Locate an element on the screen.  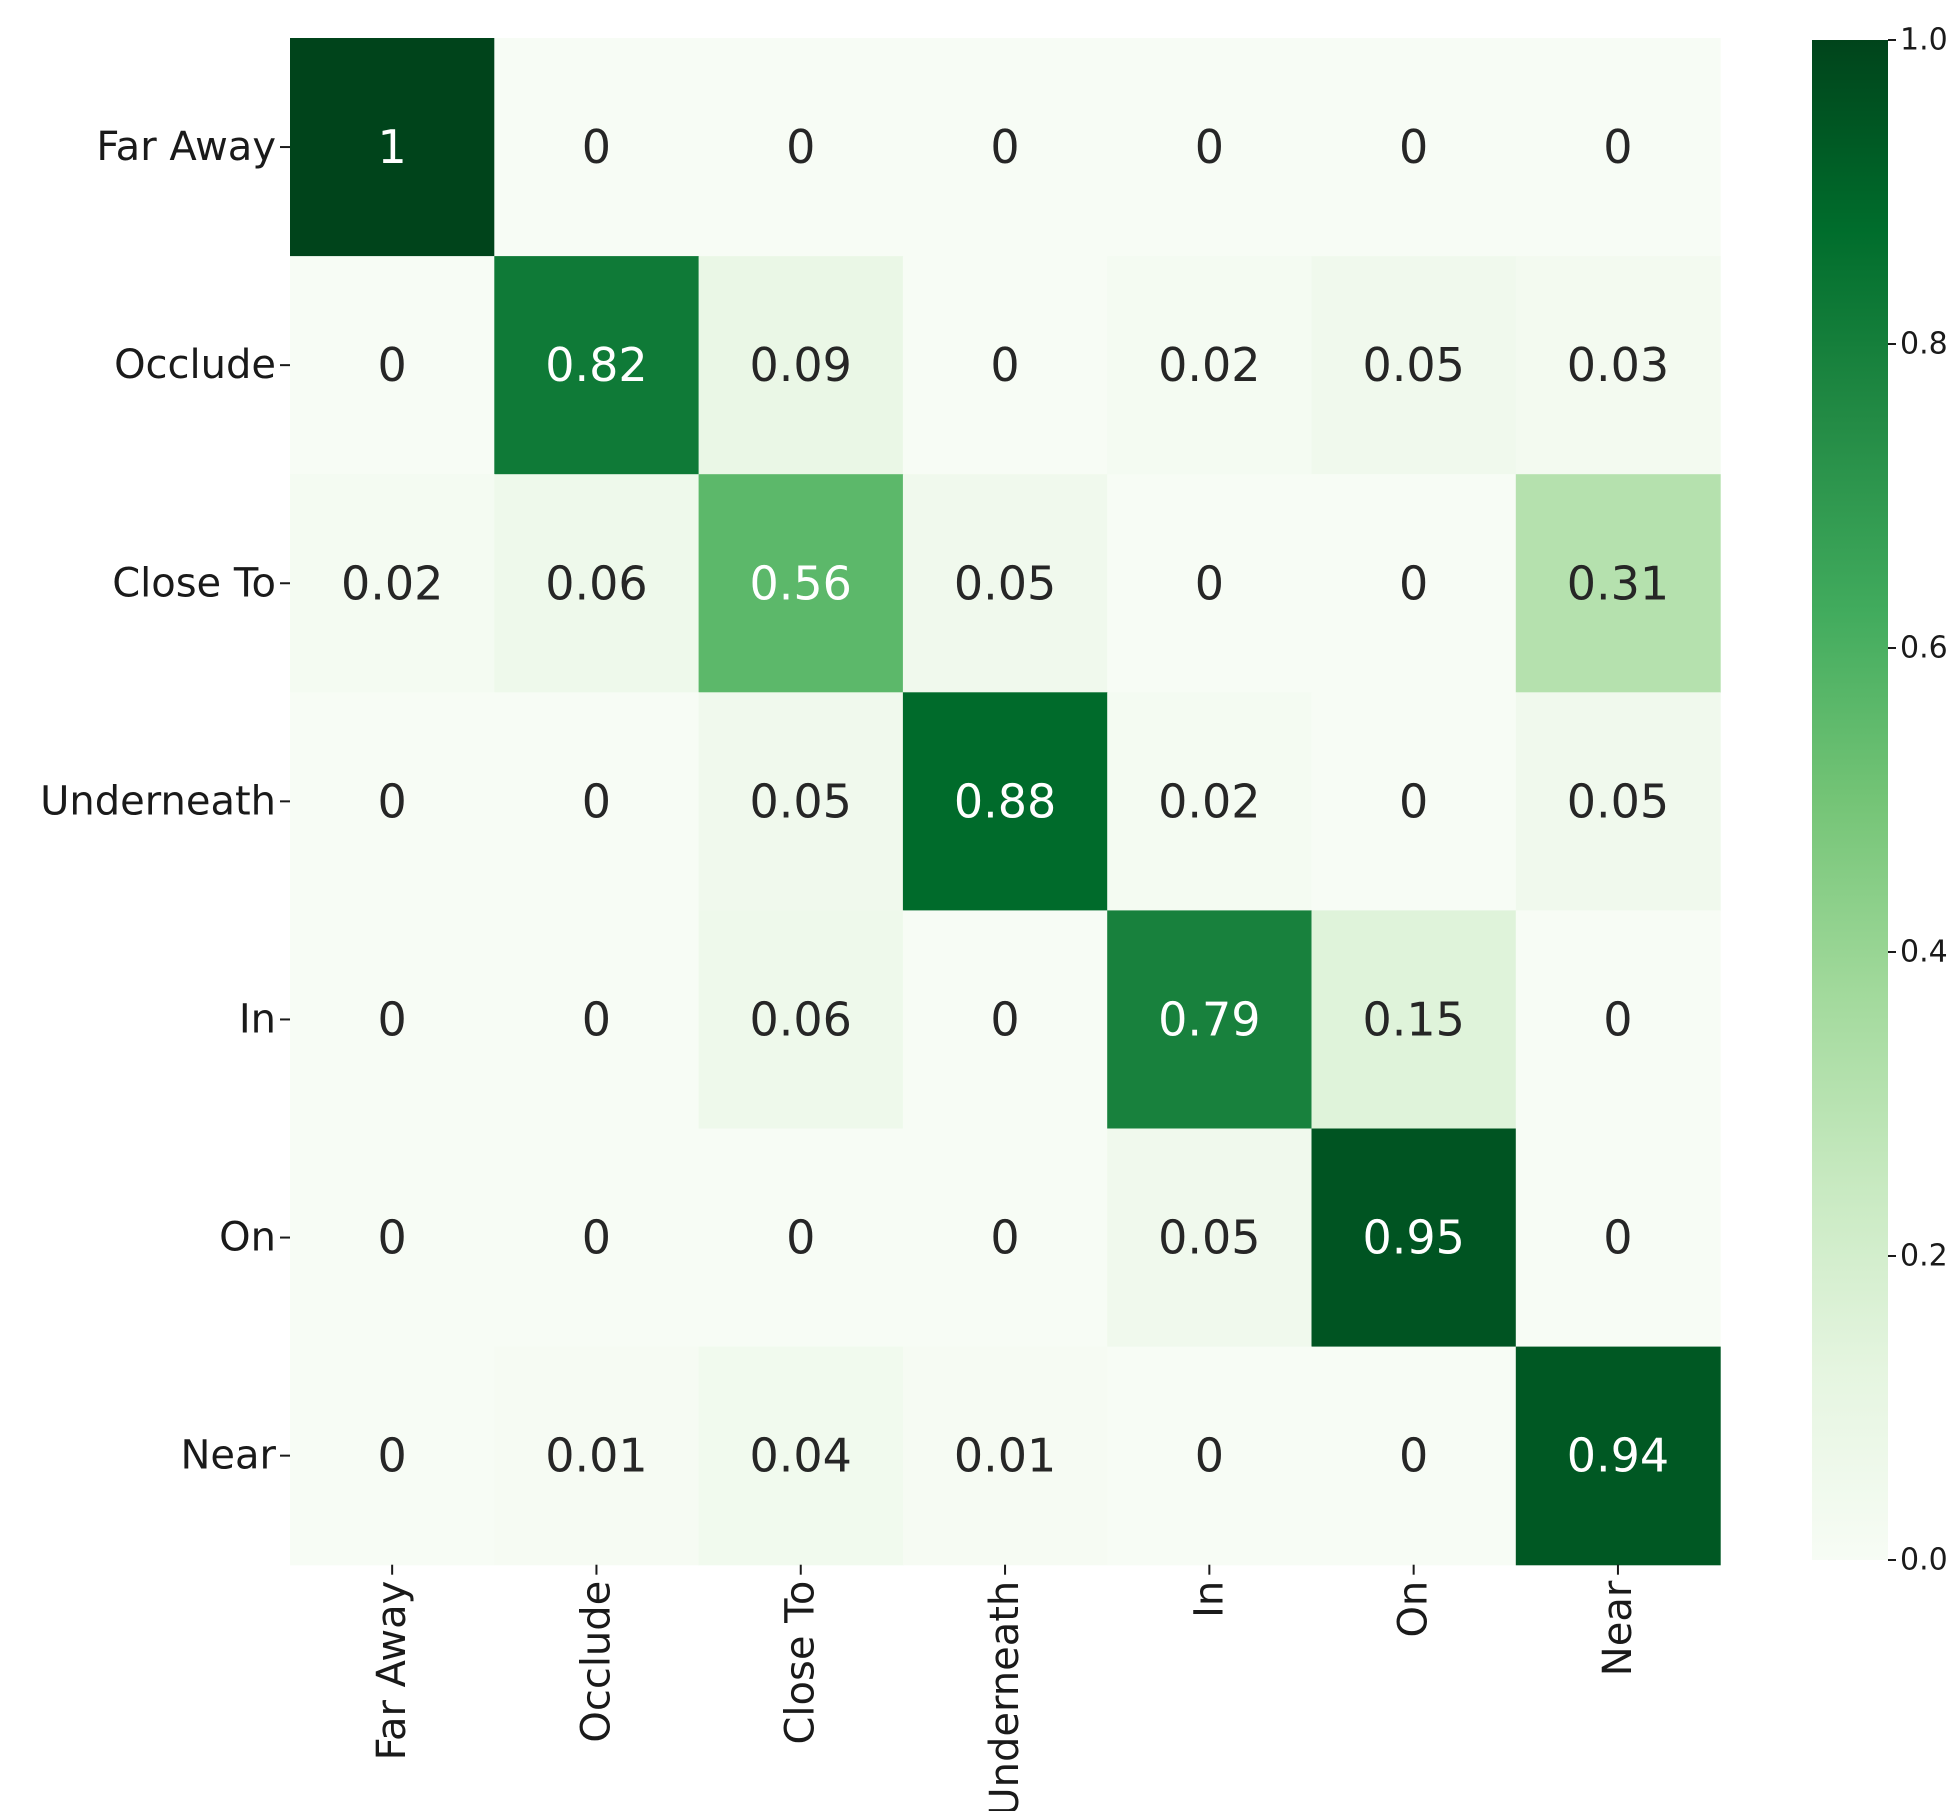
cell-value-label: 0.09 is located at coordinates (801, 365).